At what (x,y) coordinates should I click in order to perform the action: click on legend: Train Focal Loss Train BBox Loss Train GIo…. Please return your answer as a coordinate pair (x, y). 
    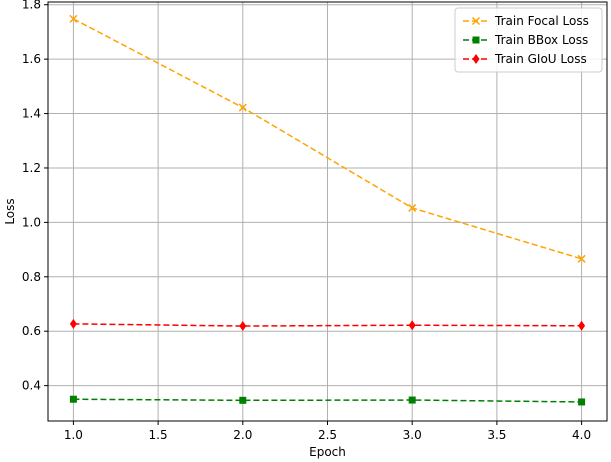
    Looking at the image, I should click on (528, 40).